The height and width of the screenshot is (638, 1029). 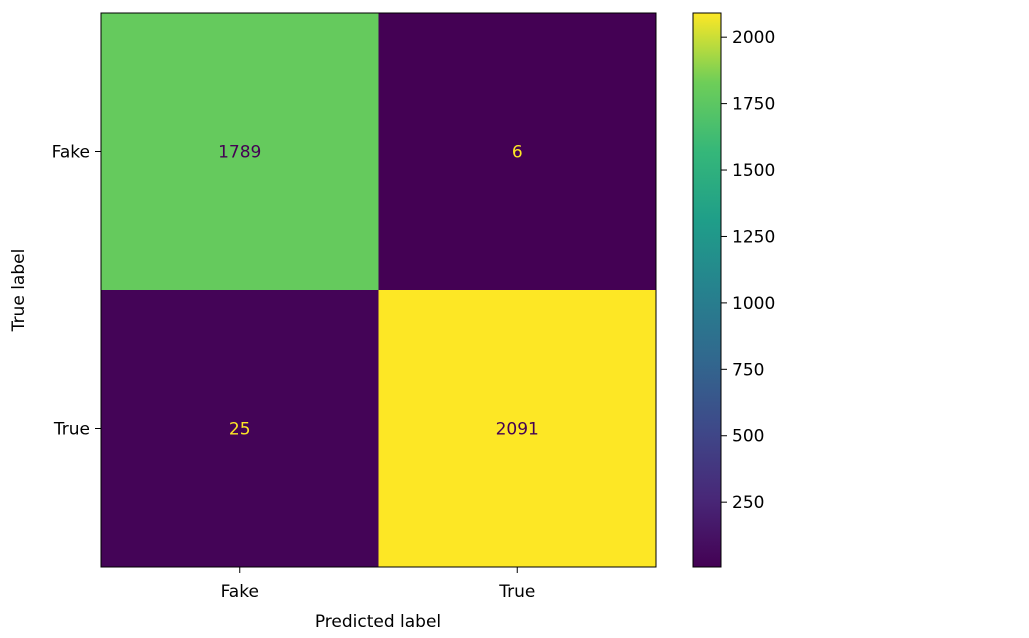 I want to click on colorbar-tick-label: 1750, so click(x=753, y=105).